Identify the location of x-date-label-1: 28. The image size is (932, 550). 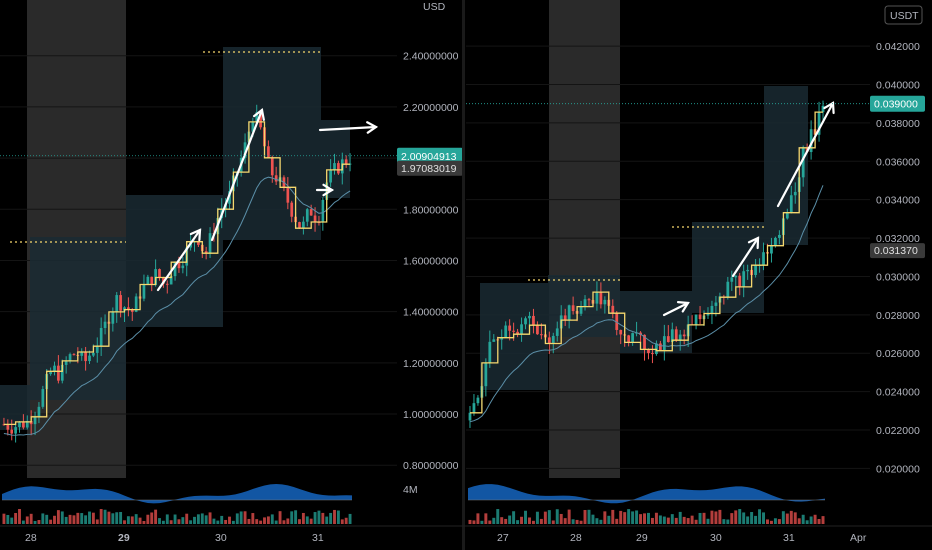
(576, 538).